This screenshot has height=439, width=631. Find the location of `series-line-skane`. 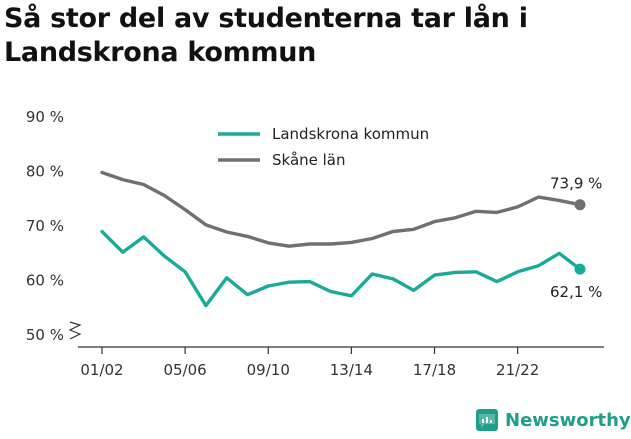

series-line-skane is located at coordinates (341, 209).